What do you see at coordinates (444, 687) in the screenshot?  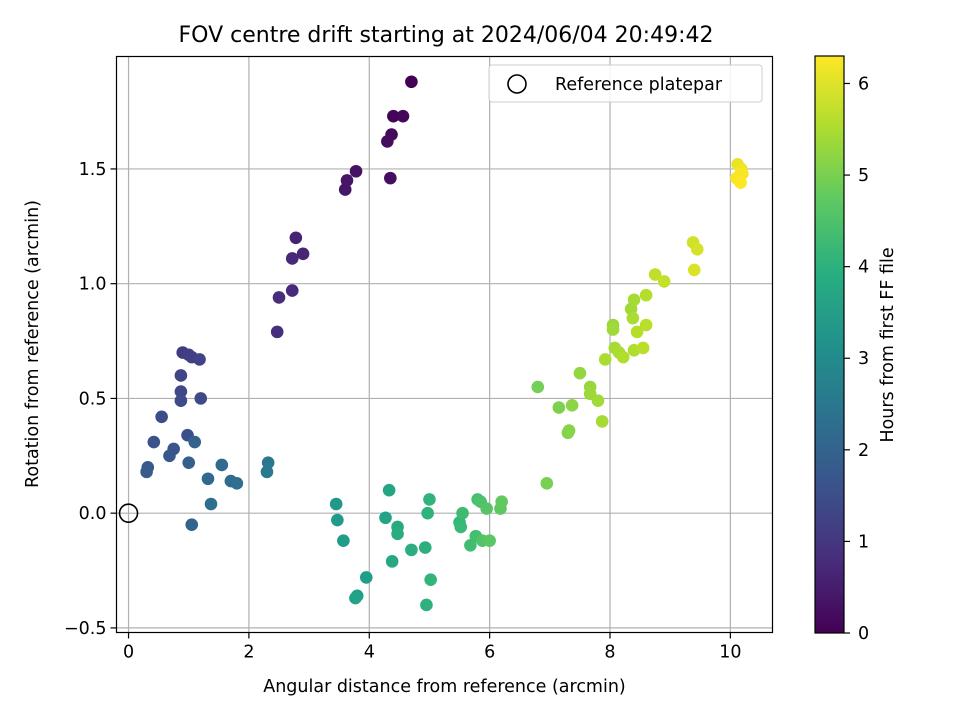 I see `x-axis-label: Angular distance from reference (arcmin)` at bounding box center [444, 687].